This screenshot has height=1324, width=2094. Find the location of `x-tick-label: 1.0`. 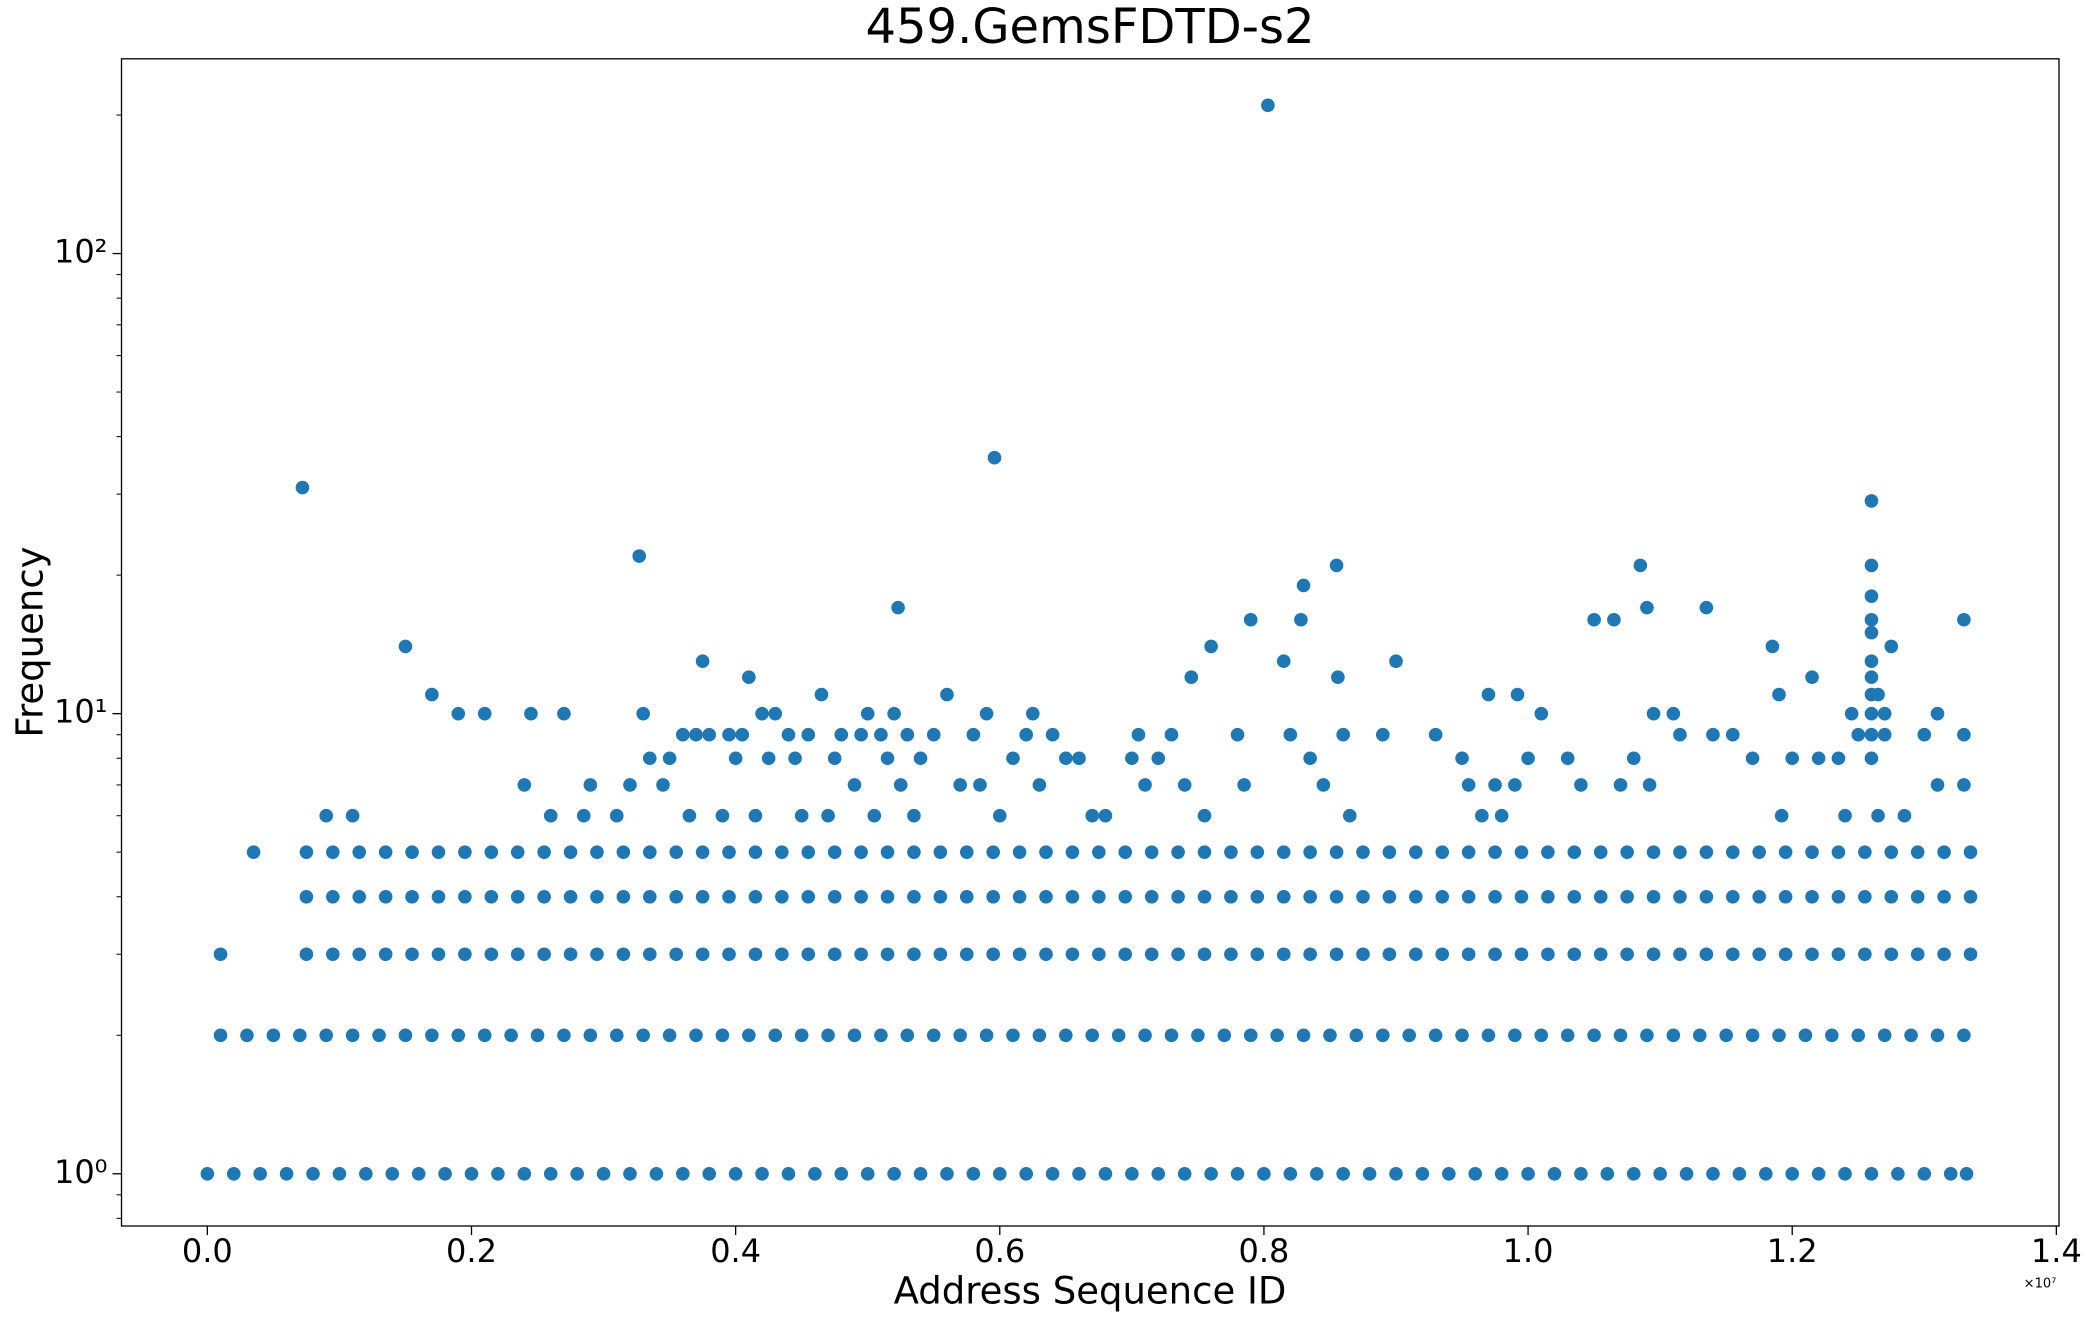

x-tick-label: 1.0 is located at coordinates (1528, 1251).